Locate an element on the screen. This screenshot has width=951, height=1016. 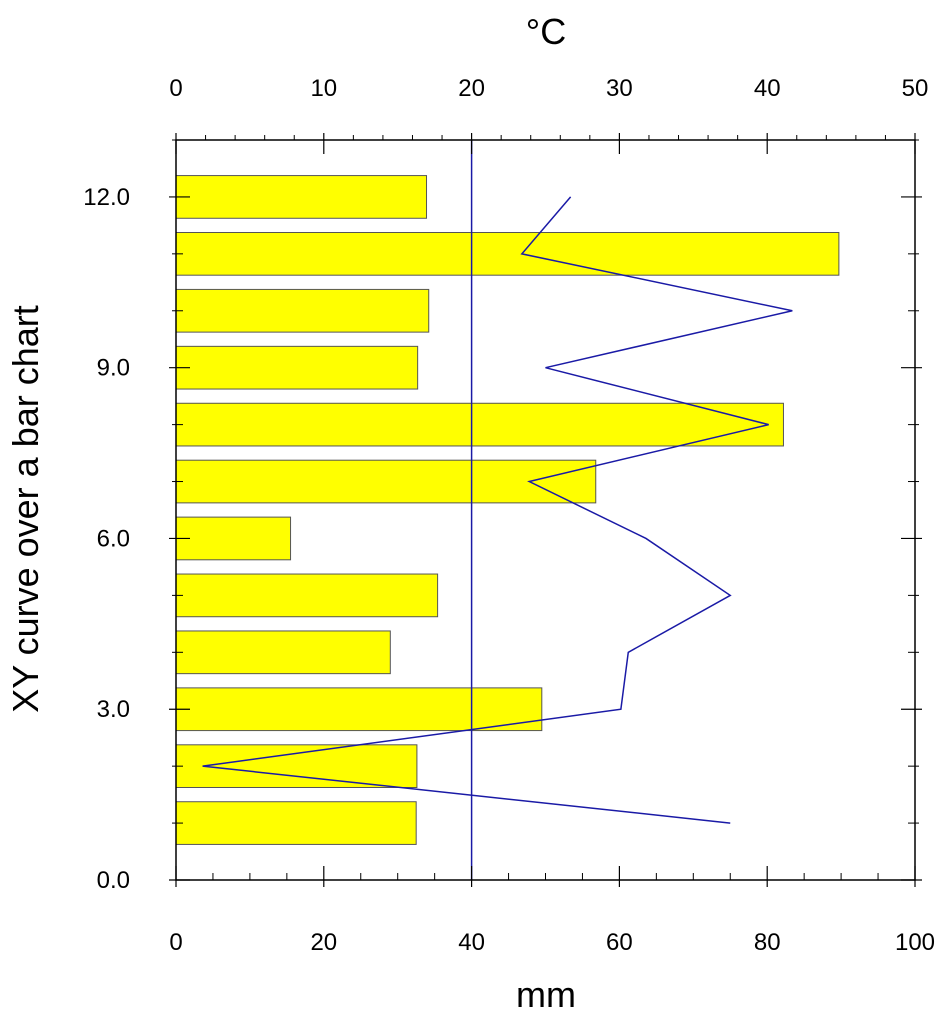
y-tick-label: 9.0 is located at coordinates (113, 368).